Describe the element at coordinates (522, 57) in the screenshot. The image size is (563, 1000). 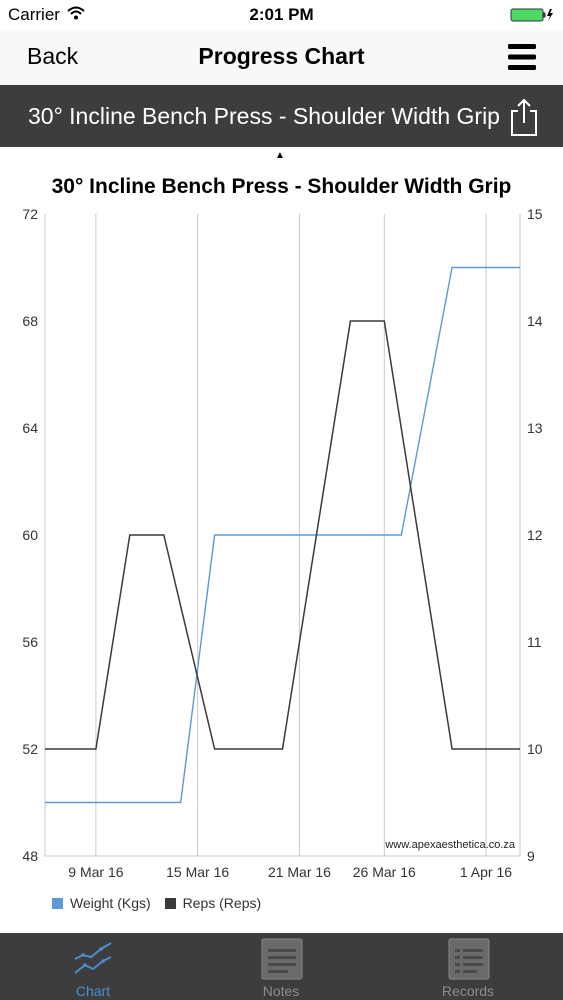
I see `hamburger-menu-icon` at that location.